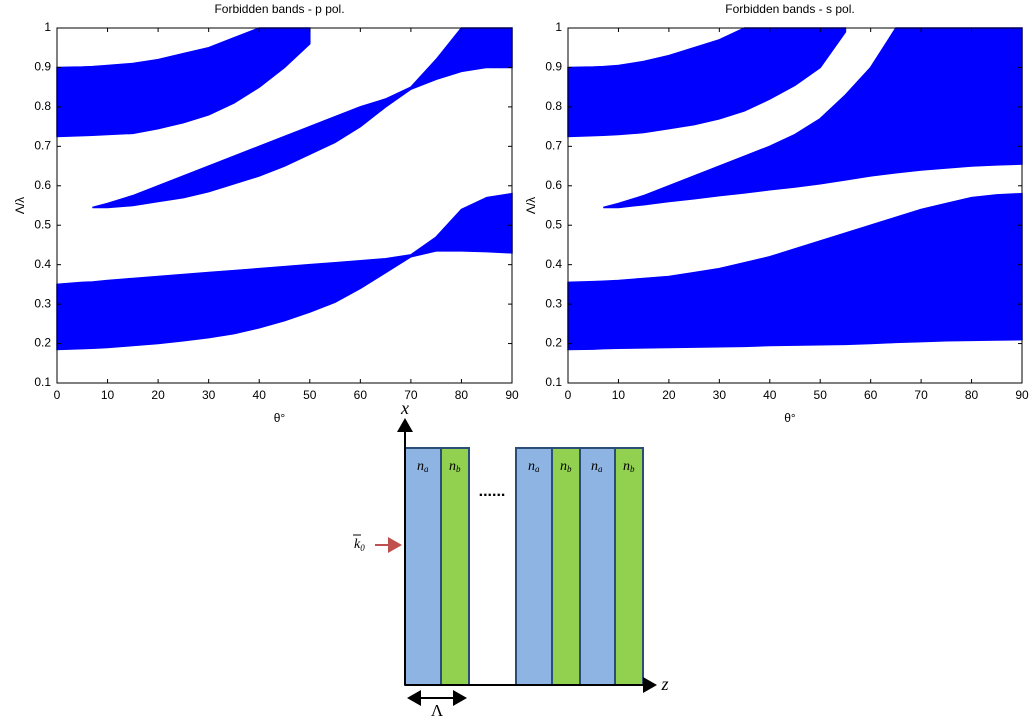 This screenshot has width=1032, height=721. Describe the element at coordinates (664, 684) in the screenshot. I see `z-axis-label: z` at that location.